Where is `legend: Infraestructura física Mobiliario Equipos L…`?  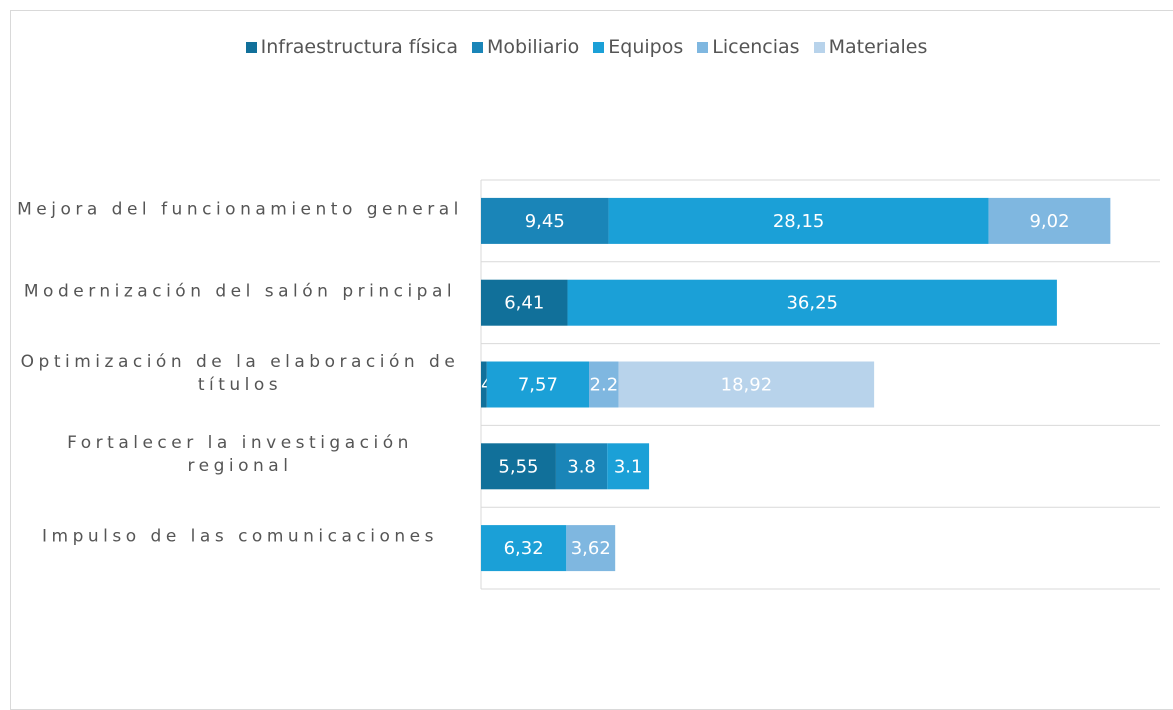 legend: Infraestructura física Mobiliario Equipos L… is located at coordinates (586, 47).